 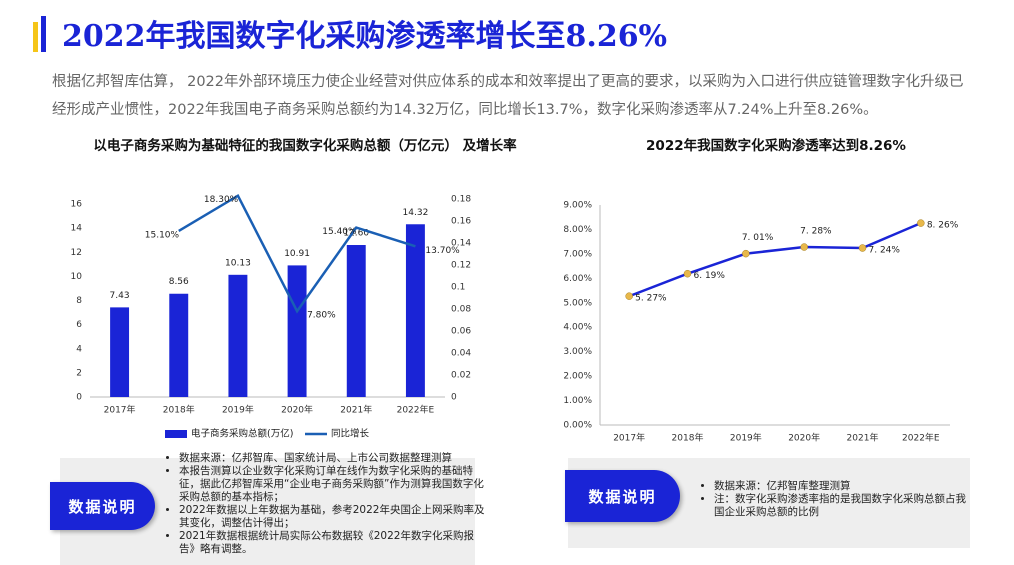 What do you see at coordinates (79, 373) in the screenshot?
I see `y-tick-label: 2` at bounding box center [79, 373].